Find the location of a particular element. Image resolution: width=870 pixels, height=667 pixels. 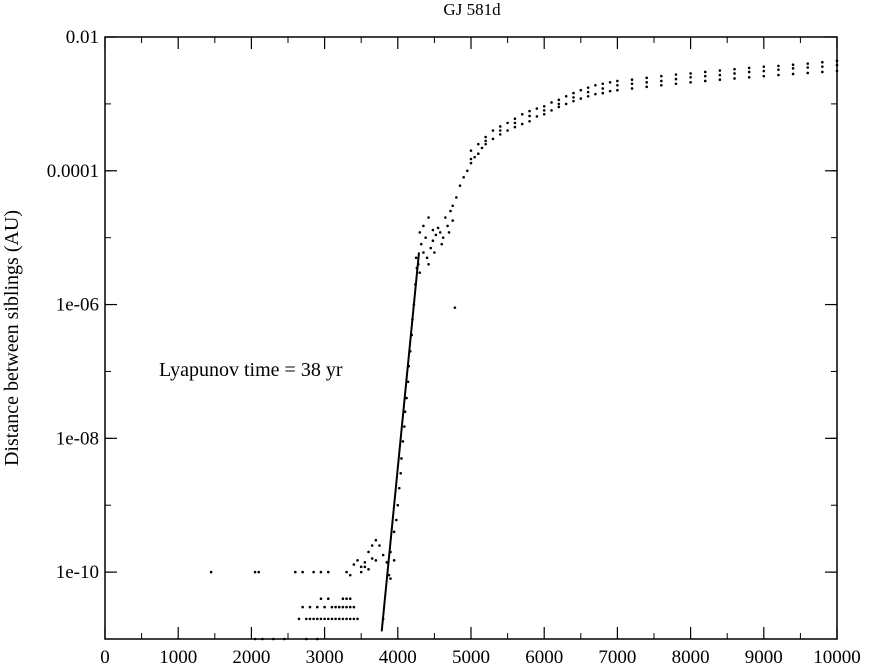

y-axis-label: Distance between siblings (AU) is located at coordinates (12, 338).